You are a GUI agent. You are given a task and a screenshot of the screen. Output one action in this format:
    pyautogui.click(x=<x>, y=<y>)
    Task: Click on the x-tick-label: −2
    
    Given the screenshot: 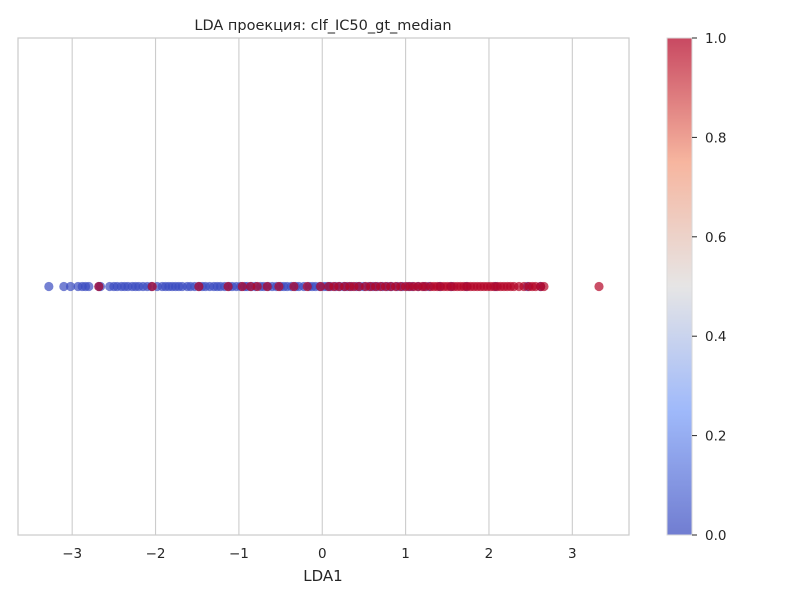 What is the action you would take?
    pyautogui.click(x=156, y=554)
    